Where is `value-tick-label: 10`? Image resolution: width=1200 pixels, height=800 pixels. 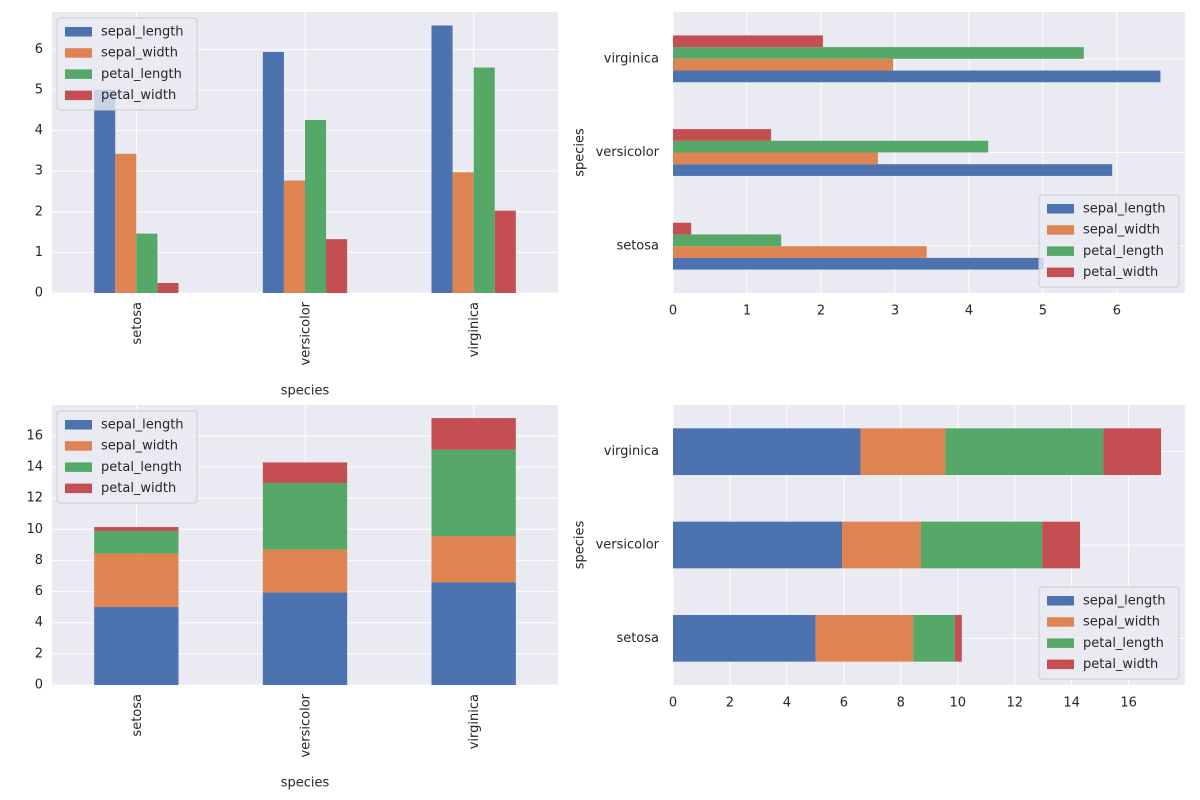 value-tick-label: 10 is located at coordinates (34, 529).